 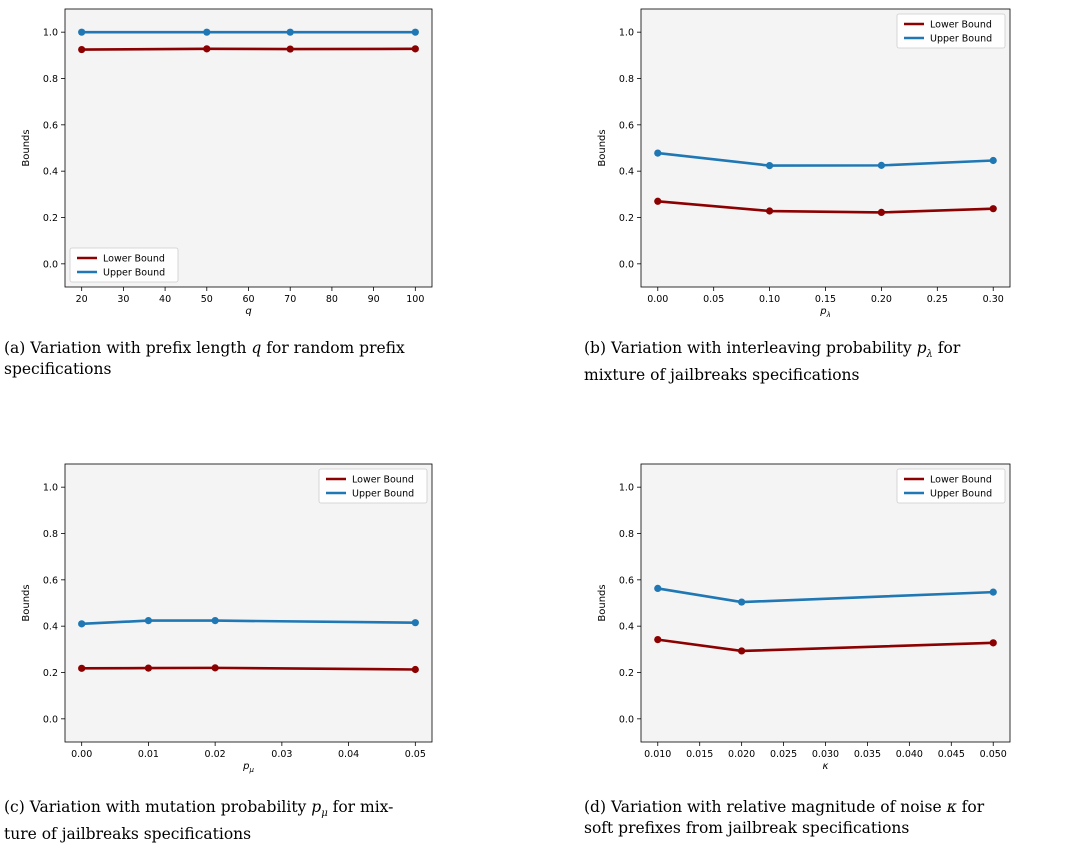 I want to click on x-tick-label: 100, so click(x=415, y=299).